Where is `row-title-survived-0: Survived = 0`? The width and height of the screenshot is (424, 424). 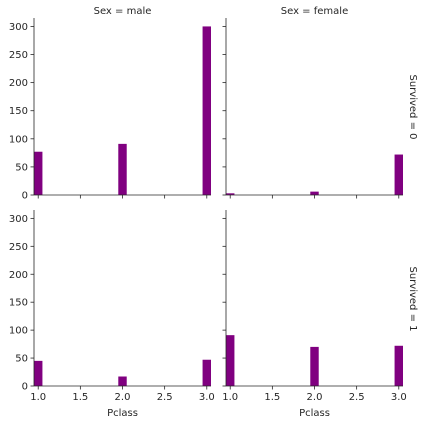
row-title-survived-0: Survived = 0 is located at coordinates (412, 106).